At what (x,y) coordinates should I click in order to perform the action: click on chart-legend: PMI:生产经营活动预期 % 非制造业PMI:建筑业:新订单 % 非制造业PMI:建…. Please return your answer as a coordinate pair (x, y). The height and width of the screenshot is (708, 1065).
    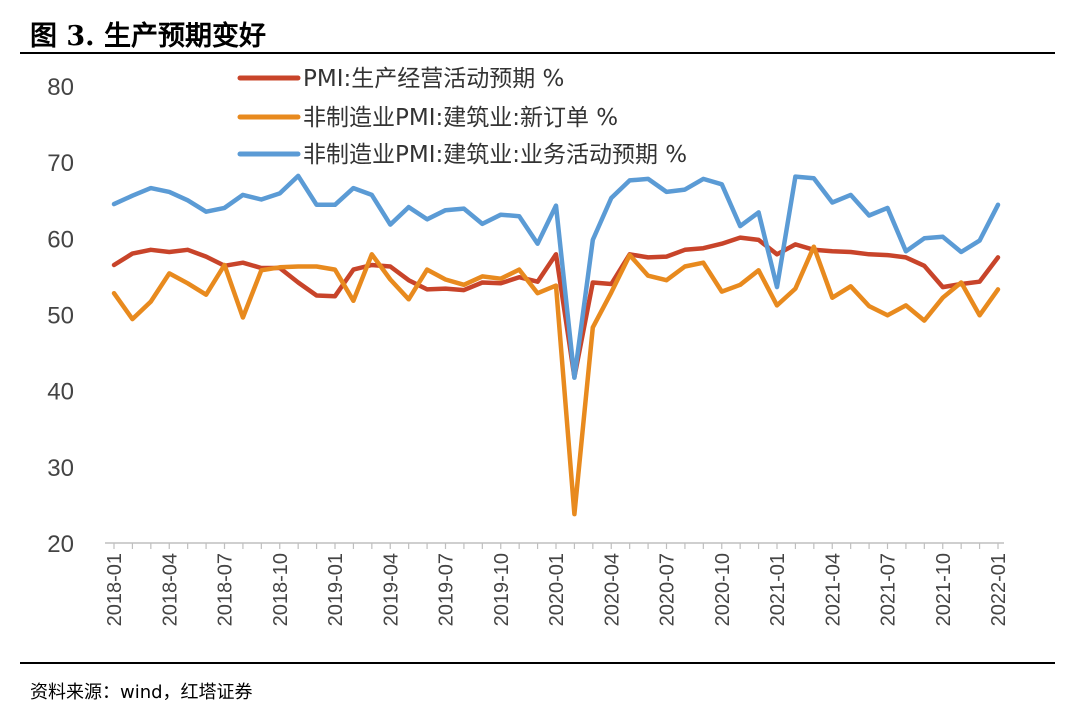
    Looking at the image, I should click on (462, 117).